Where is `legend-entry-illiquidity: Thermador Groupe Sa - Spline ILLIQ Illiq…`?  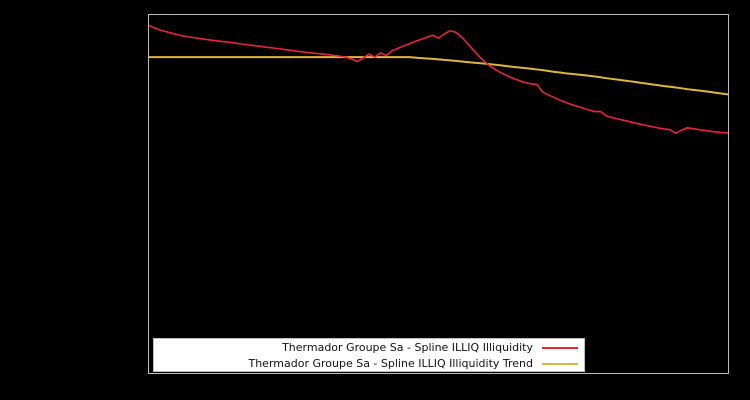
legend-entry-illiquidity: Thermador Groupe Sa - Spline ILLIQ Illiq… is located at coordinates (369, 348).